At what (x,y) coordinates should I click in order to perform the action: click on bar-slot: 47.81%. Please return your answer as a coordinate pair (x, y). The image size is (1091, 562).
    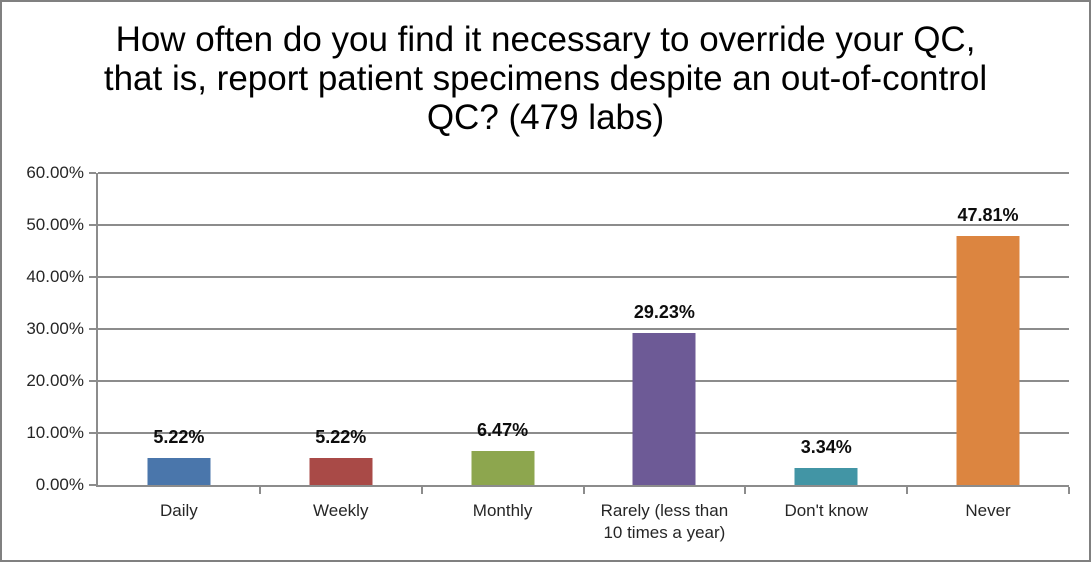
    Looking at the image, I should click on (988, 329).